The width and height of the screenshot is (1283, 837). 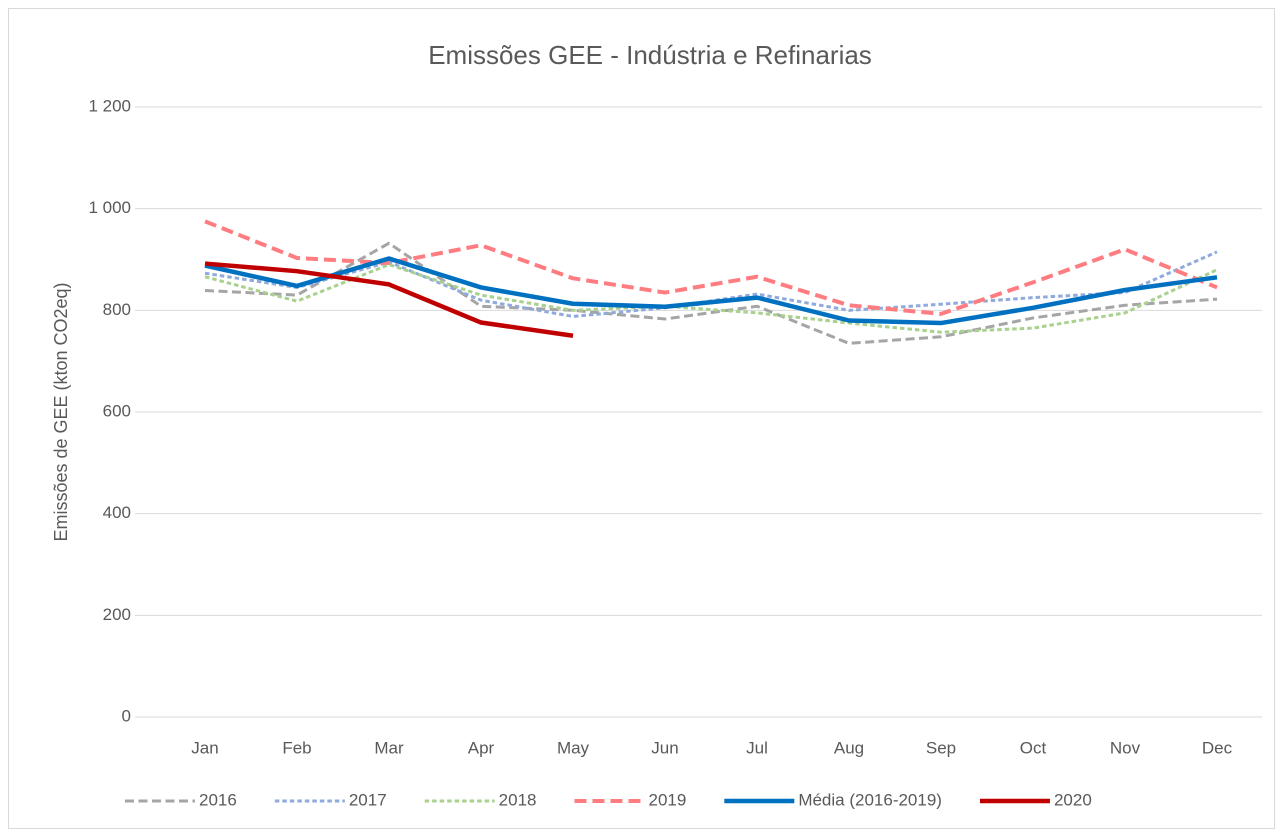 What do you see at coordinates (573, 747) in the screenshot?
I see `x-tick-label: May` at bounding box center [573, 747].